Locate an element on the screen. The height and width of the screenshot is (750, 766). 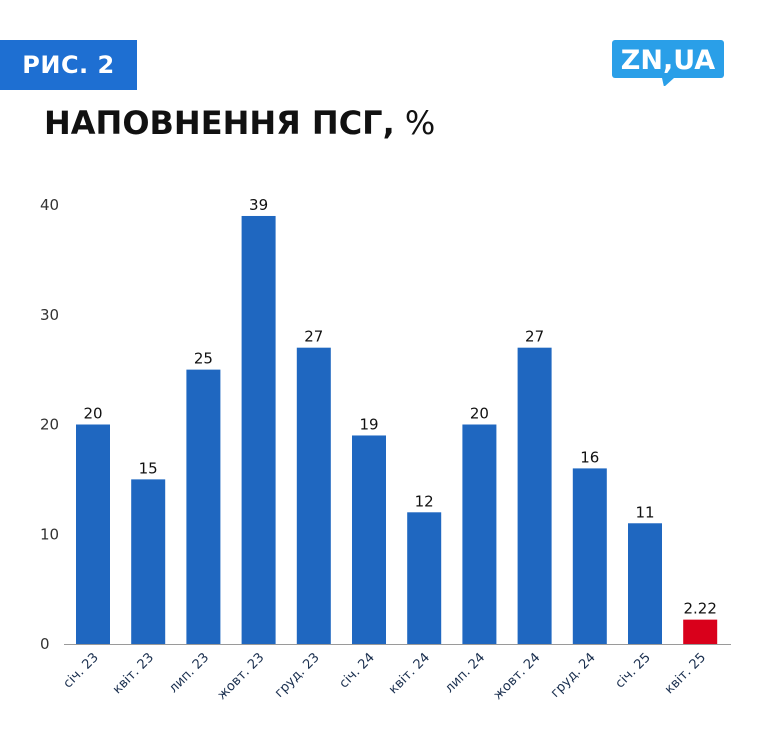
data-label: 11 is located at coordinates (644, 512).